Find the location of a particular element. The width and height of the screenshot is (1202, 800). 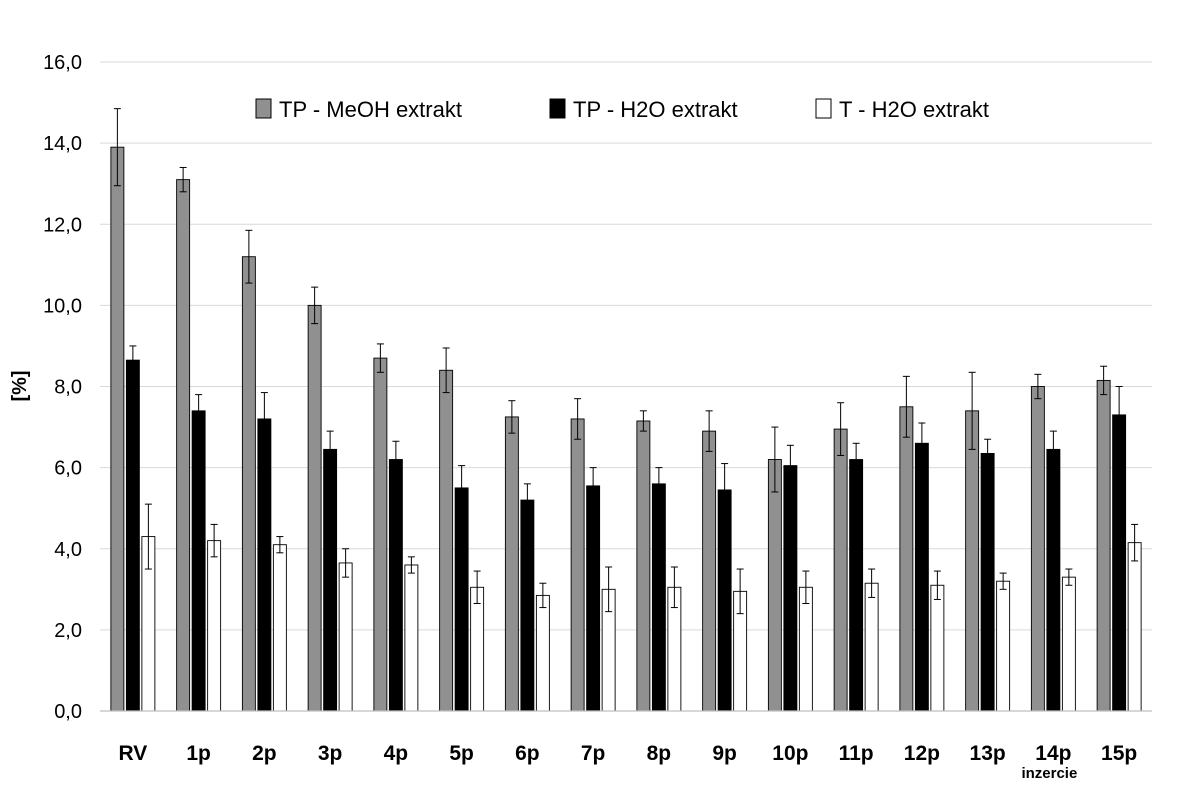

bar-tp-h2o-extrakt-5p is located at coordinates (461, 599).